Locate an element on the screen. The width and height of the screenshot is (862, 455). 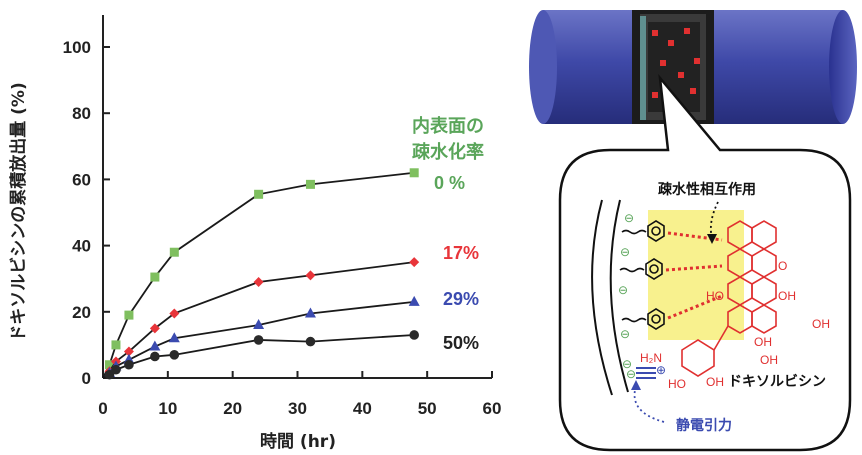
tube-wall-inner is located at coordinates (619, 296).